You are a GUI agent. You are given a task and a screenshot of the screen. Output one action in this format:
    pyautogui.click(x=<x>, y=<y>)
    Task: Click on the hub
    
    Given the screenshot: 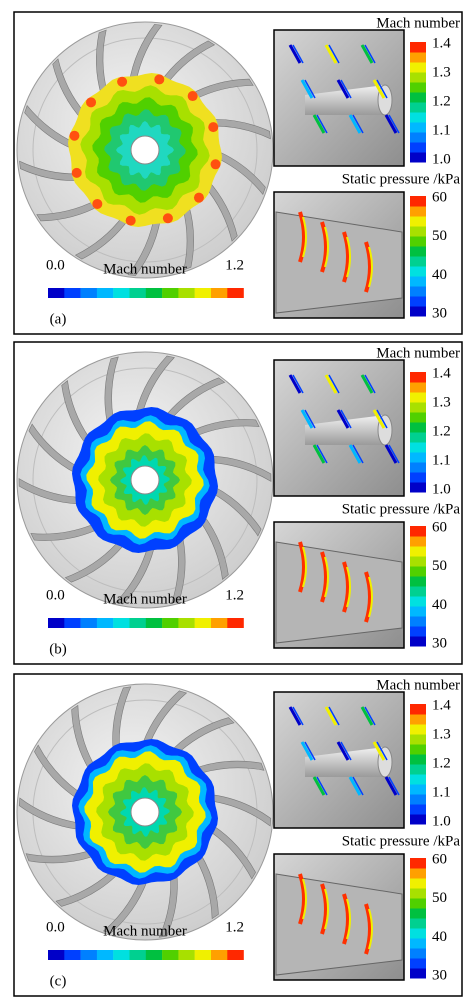 What is the action you would take?
    pyautogui.click(x=145, y=150)
    